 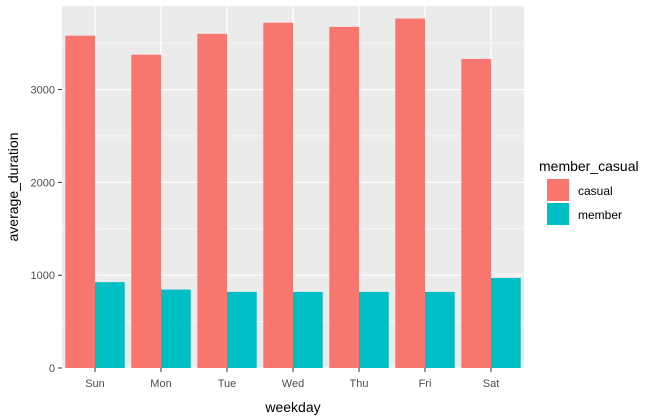 I want to click on bar-casual-mon, so click(x=146, y=211).